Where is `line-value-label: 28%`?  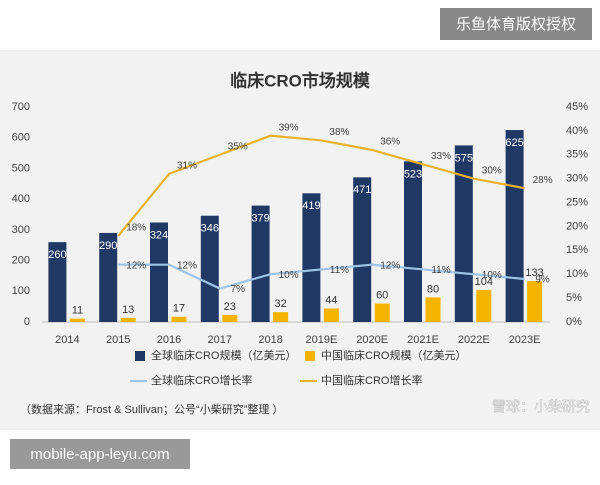
line-value-label: 28% is located at coordinates (543, 180).